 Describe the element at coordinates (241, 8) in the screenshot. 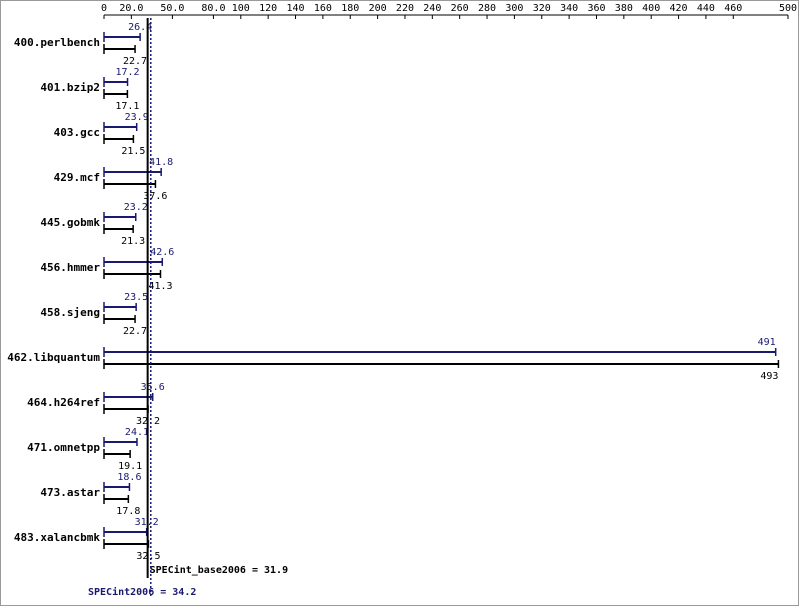

I see `x-tick-label: 100` at that location.